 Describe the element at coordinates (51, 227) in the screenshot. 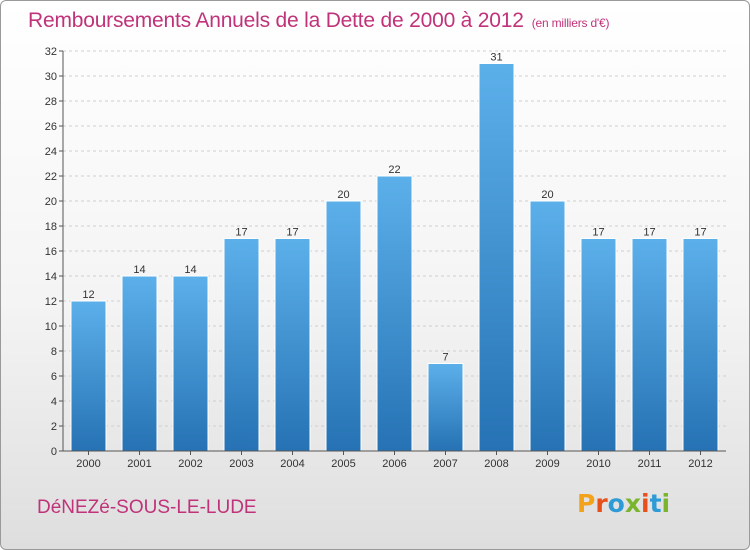

I see `y-tick-label: 18` at that location.